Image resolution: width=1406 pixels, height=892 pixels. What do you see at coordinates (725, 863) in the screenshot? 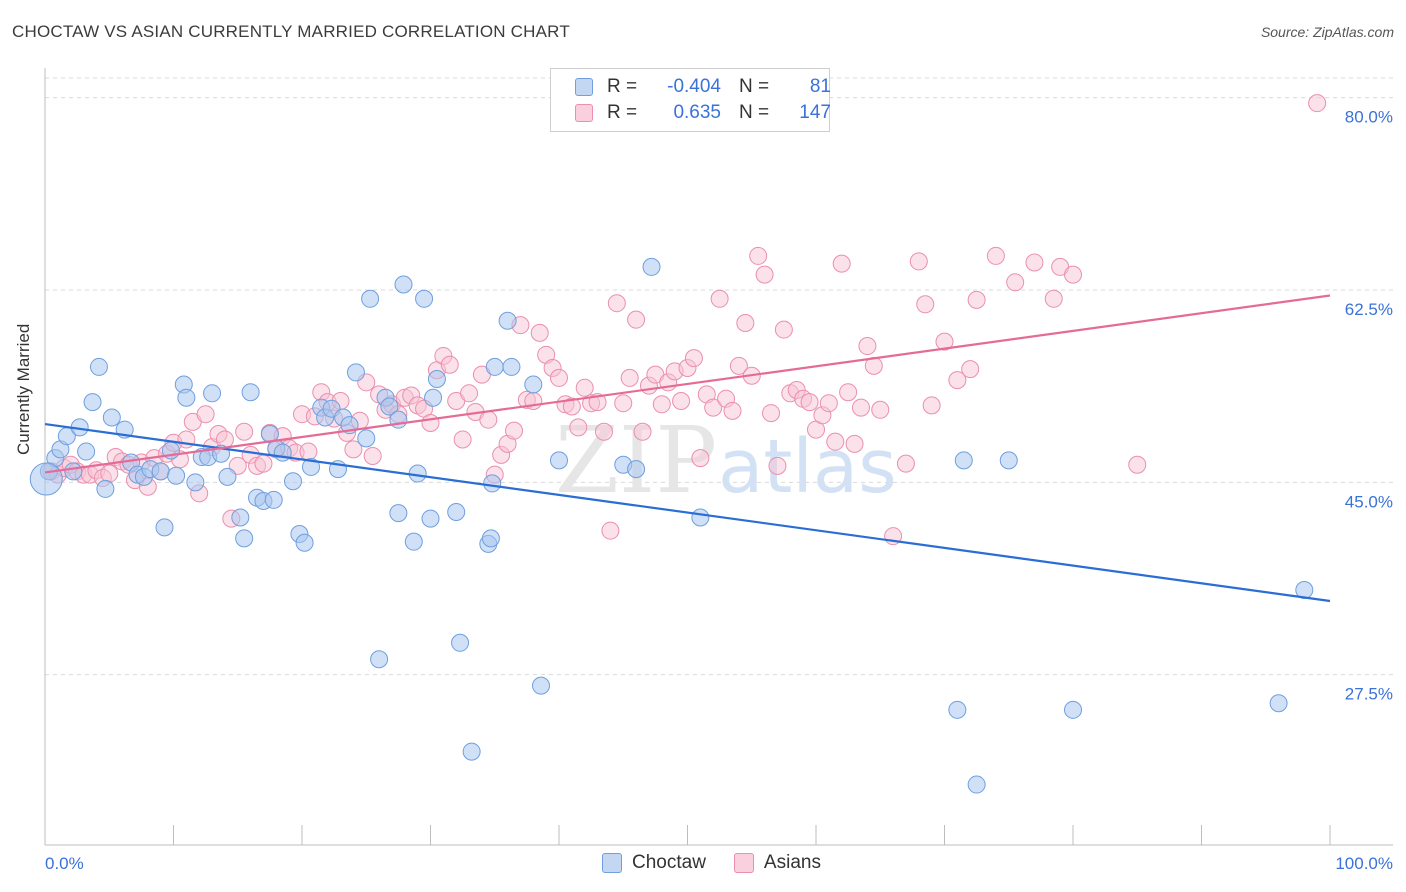
I see `series-legend: Choctaw Asians` at bounding box center [725, 863].